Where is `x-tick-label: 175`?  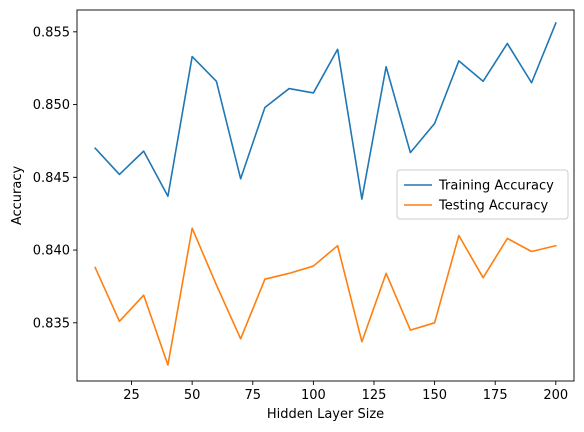 x-tick-label: 175 is located at coordinates (495, 395).